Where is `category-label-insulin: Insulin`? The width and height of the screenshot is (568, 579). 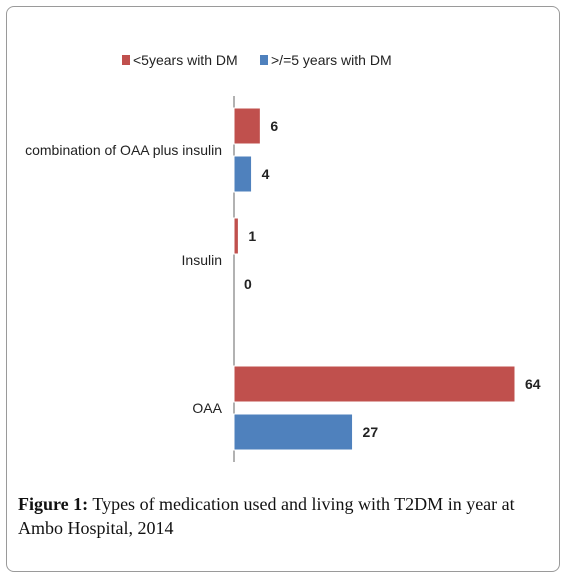 category-label-insulin: Insulin is located at coordinates (202, 260).